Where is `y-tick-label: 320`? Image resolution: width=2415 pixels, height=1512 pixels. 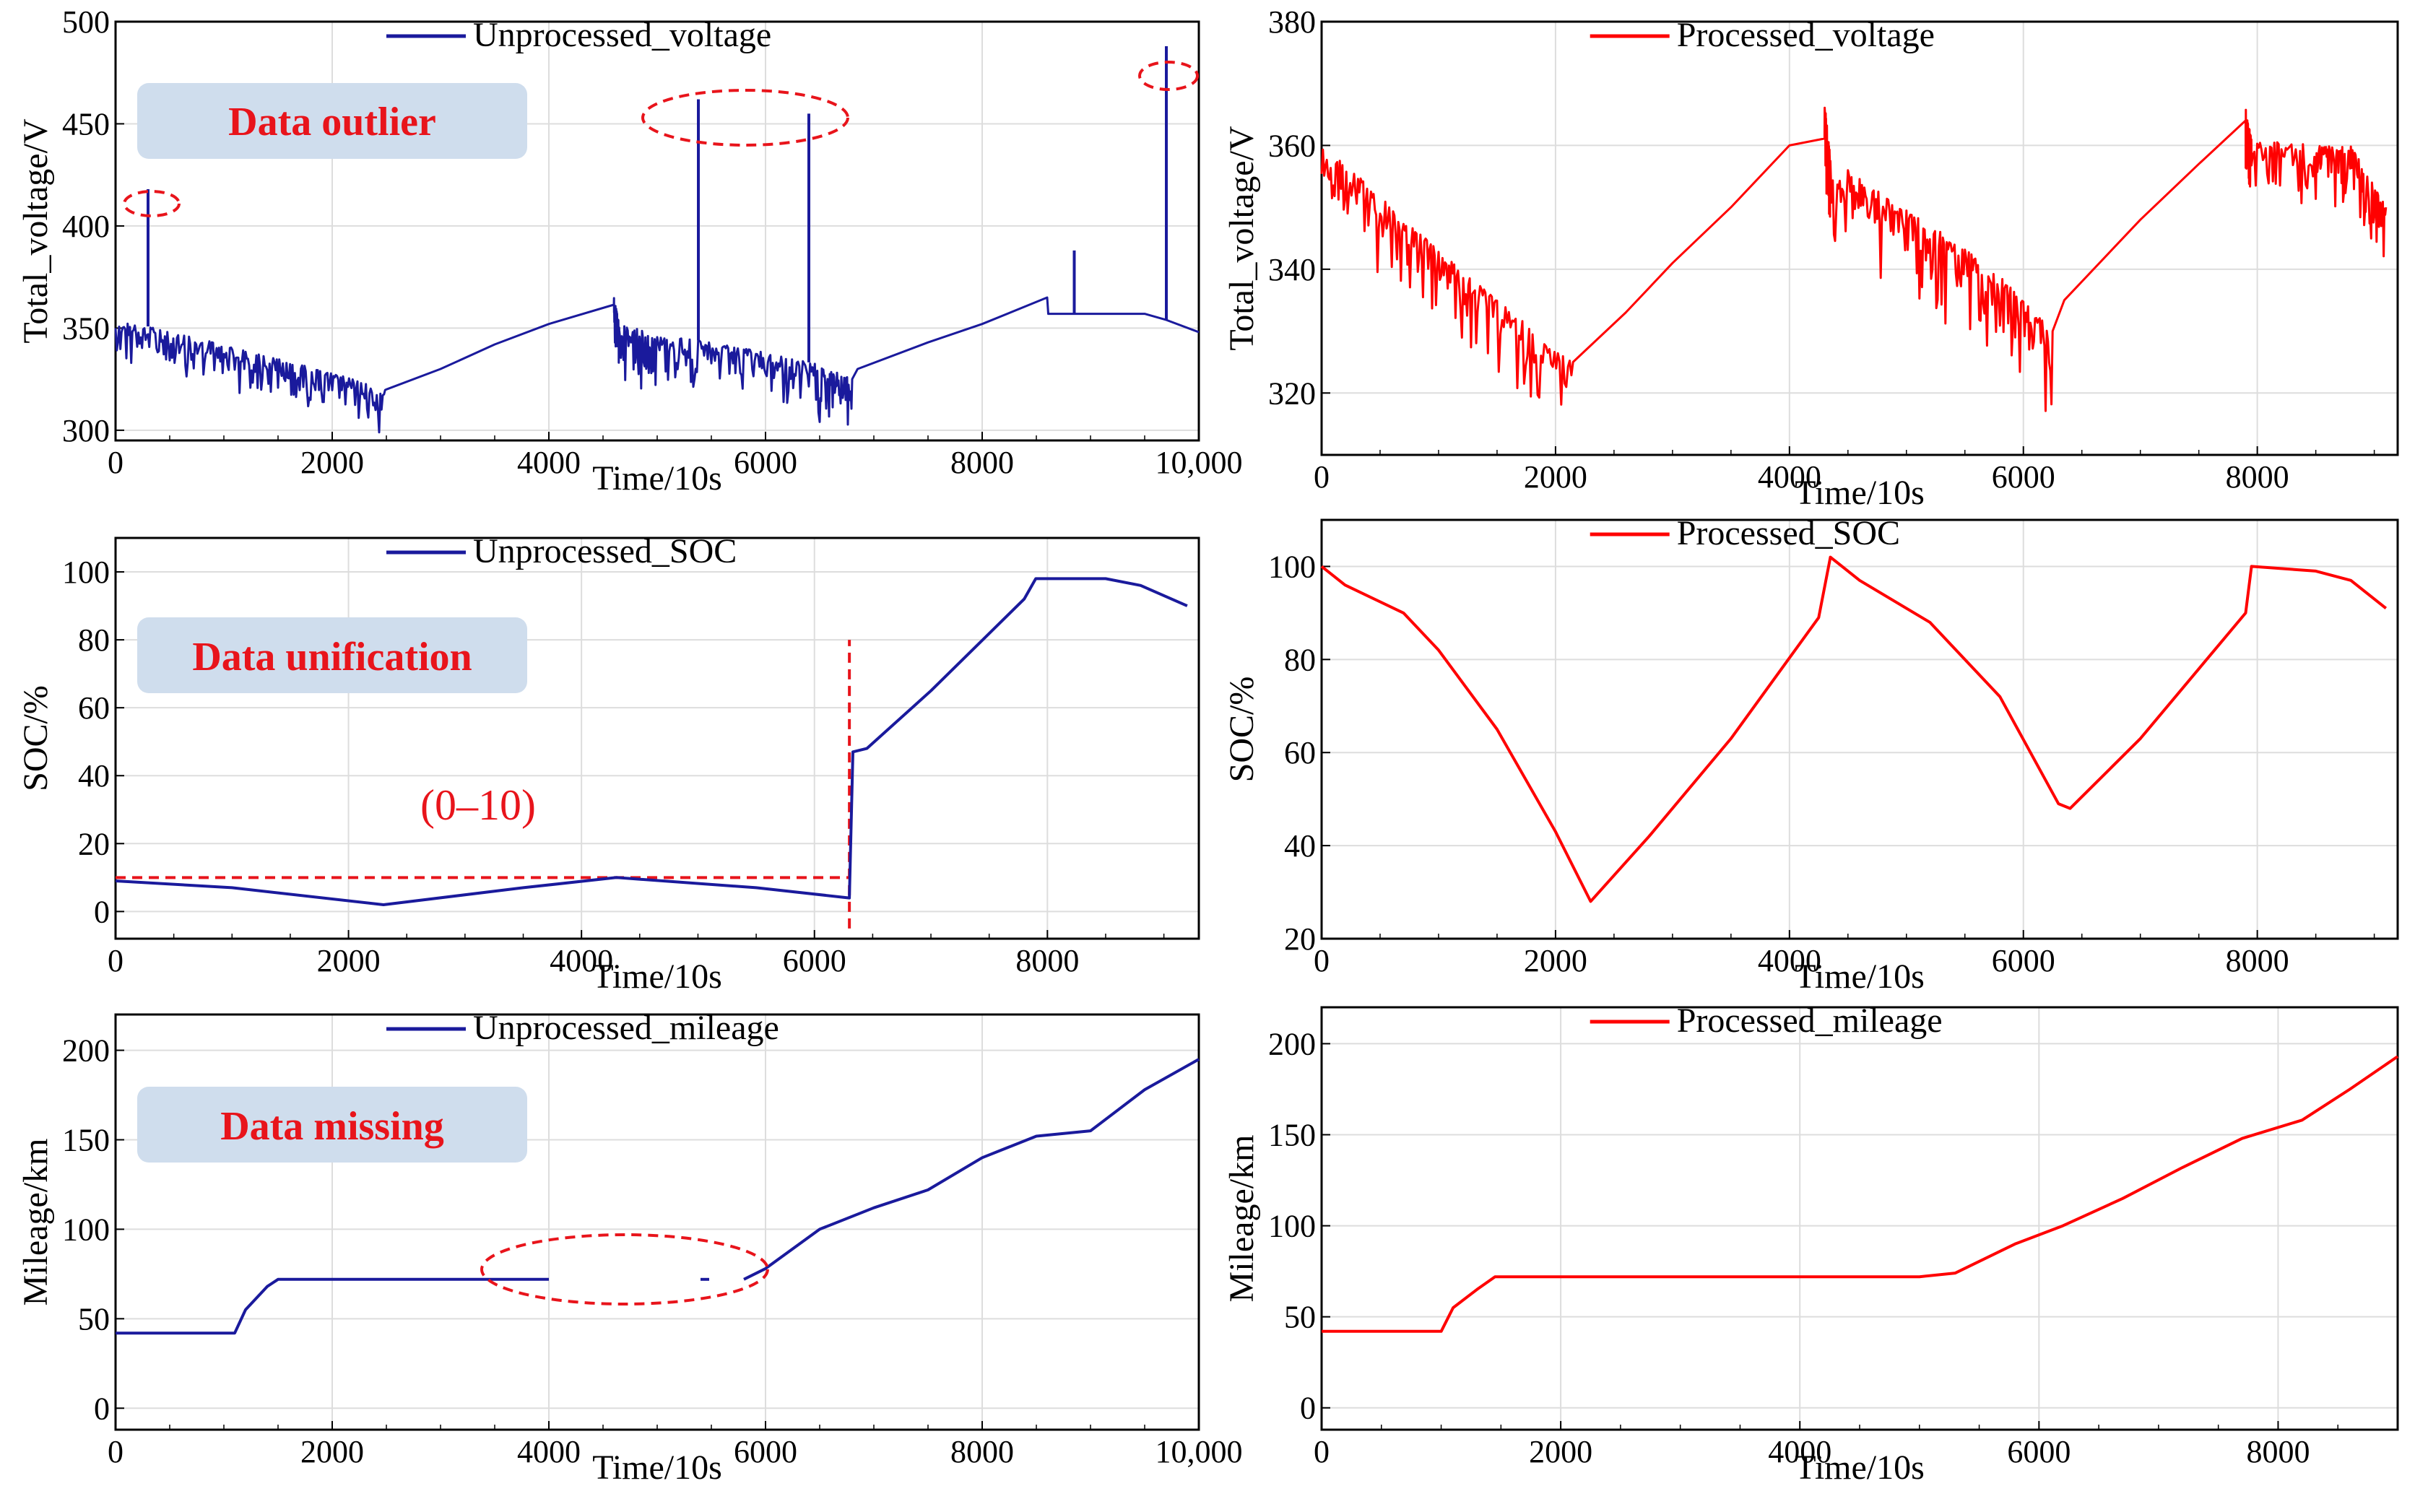
y-tick-label: 320 is located at coordinates (1292, 393).